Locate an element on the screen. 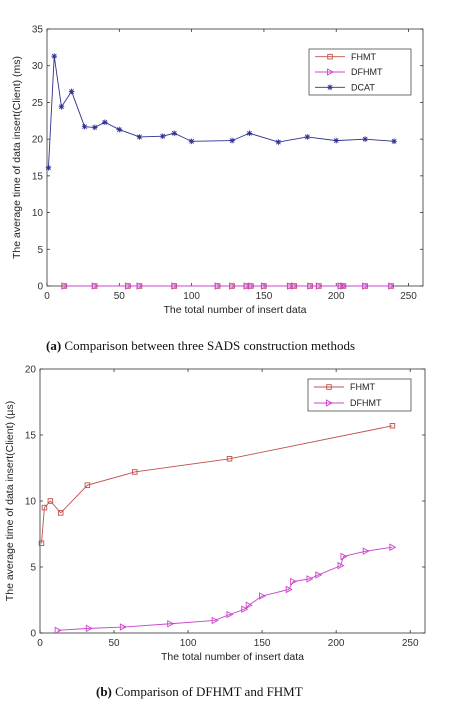  y-tick-label: 30 is located at coordinates (38, 66).